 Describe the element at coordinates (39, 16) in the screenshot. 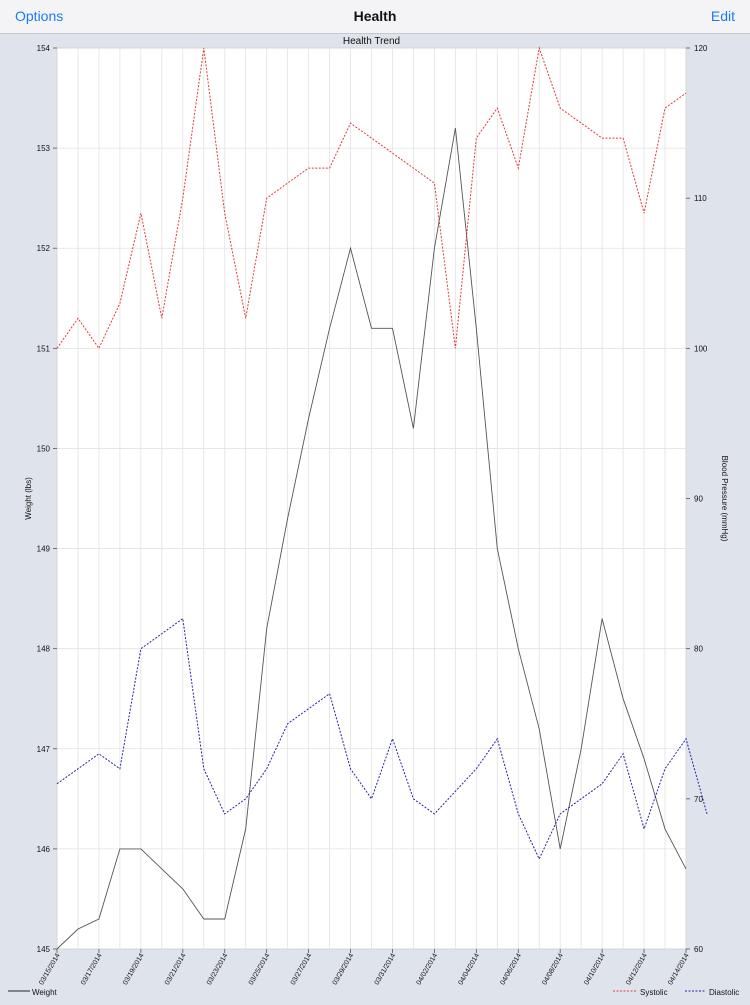

I see `options-button: Options` at that location.